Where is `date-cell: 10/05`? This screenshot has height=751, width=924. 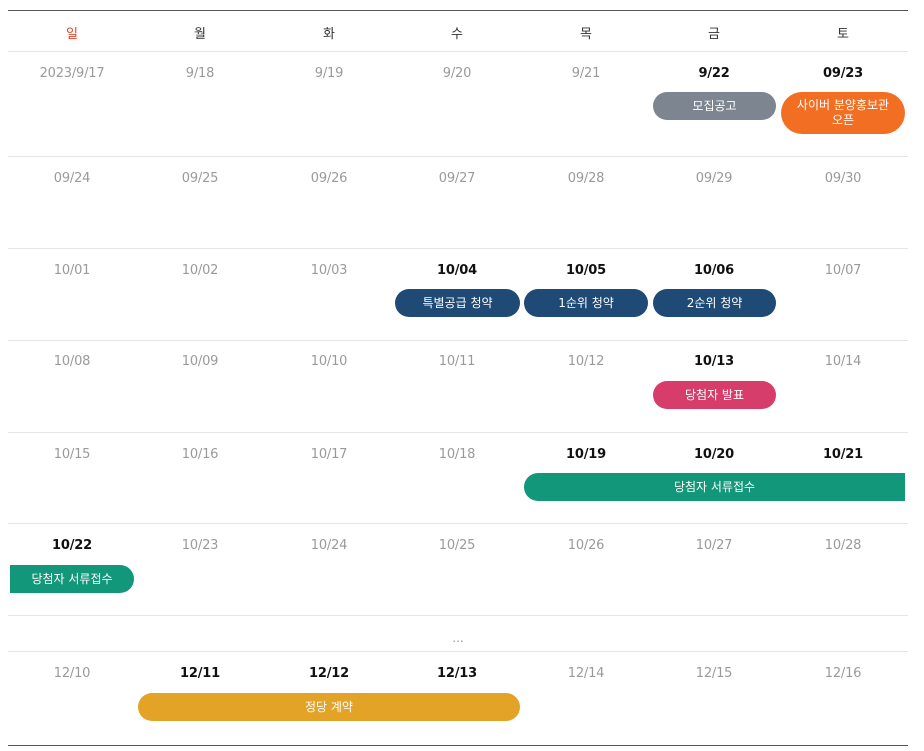 date-cell: 10/05 is located at coordinates (586, 270).